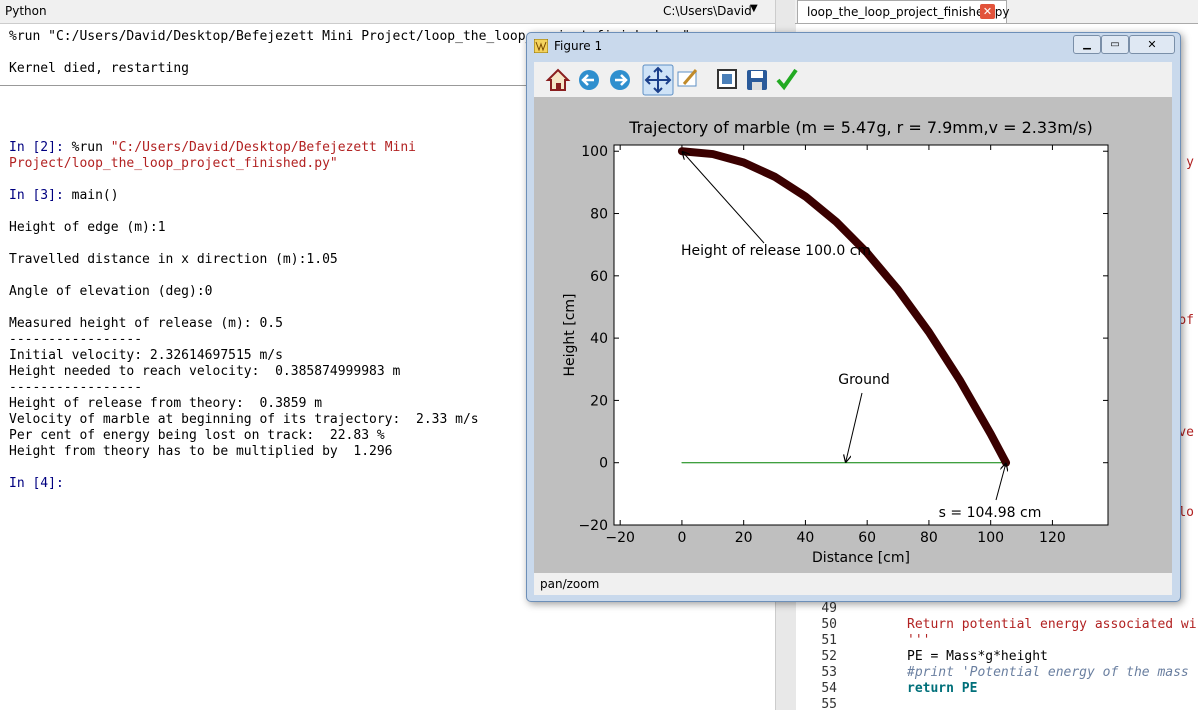 Image resolution: width=1198 pixels, height=710 pixels. I want to click on prompt: In [3]:, so click(36, 195).